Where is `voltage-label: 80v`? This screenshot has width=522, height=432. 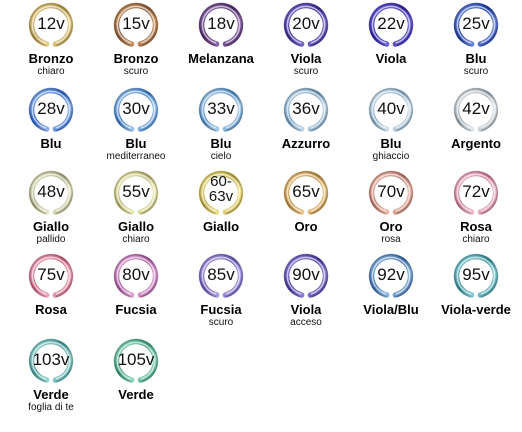
voltage-label: 80v is located at coordinates (136, 274).